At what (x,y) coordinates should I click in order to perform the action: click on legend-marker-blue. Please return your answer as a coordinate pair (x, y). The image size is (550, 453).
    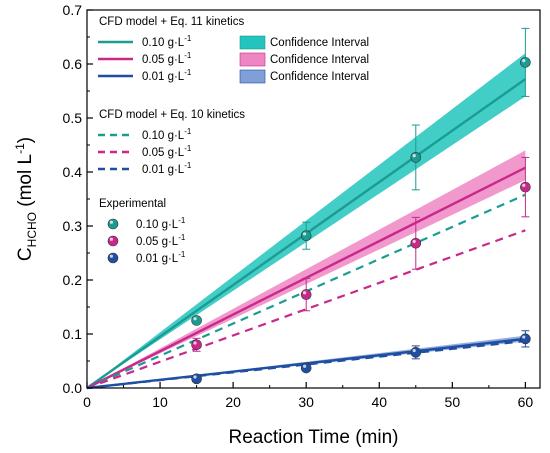
    Looking at the image, I should click on (113, 258).